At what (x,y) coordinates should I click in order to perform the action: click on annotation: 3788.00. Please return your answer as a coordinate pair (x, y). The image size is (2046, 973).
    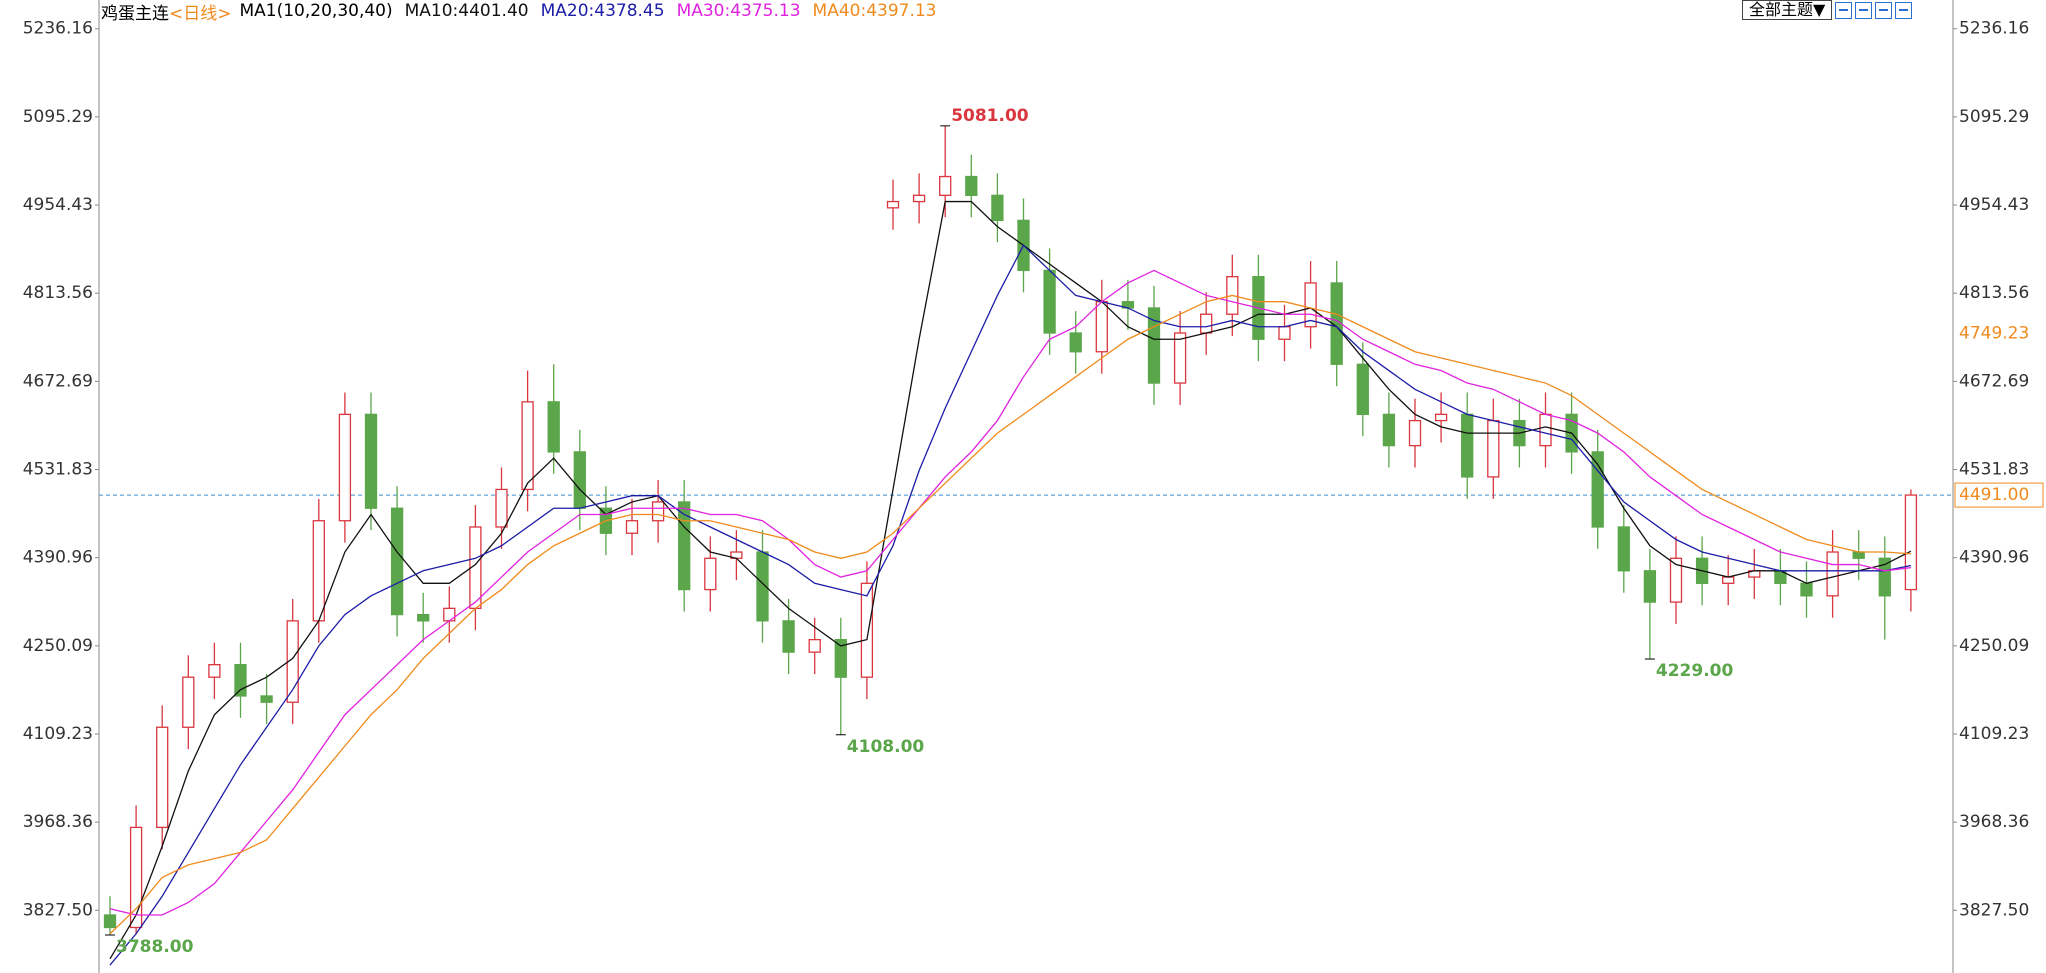
    Looking at the image, I should click on (155, 947).